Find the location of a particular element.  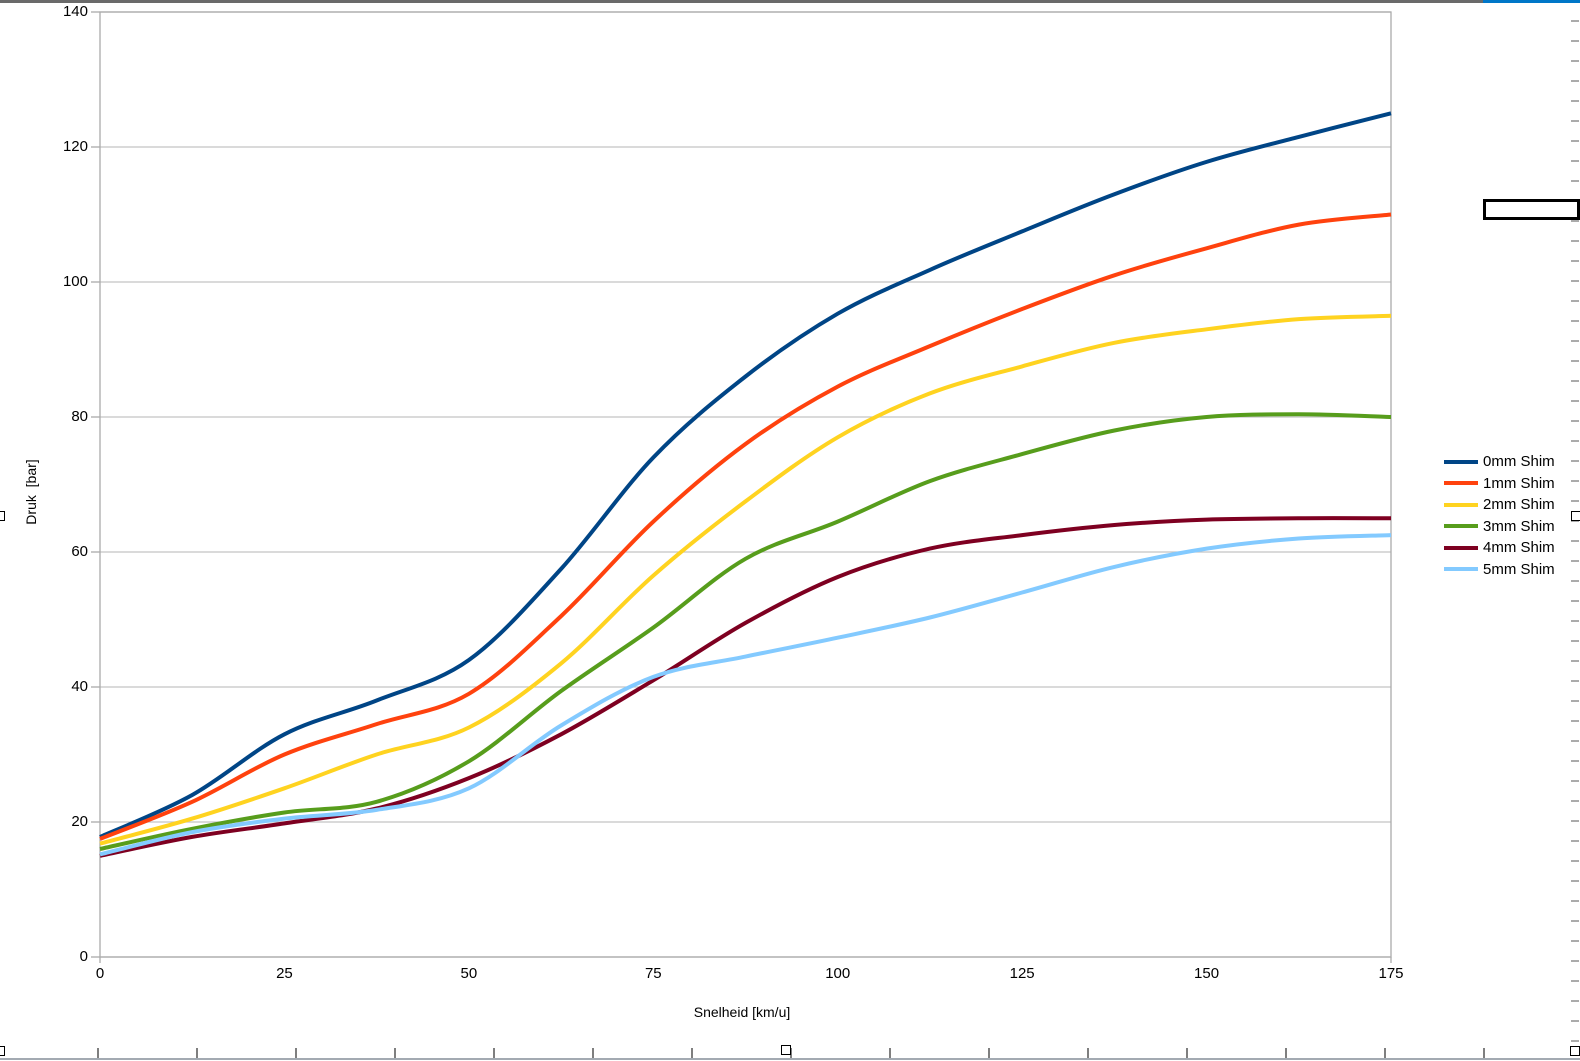

window-top-edge-blue is located at coordinates (1531, 1).